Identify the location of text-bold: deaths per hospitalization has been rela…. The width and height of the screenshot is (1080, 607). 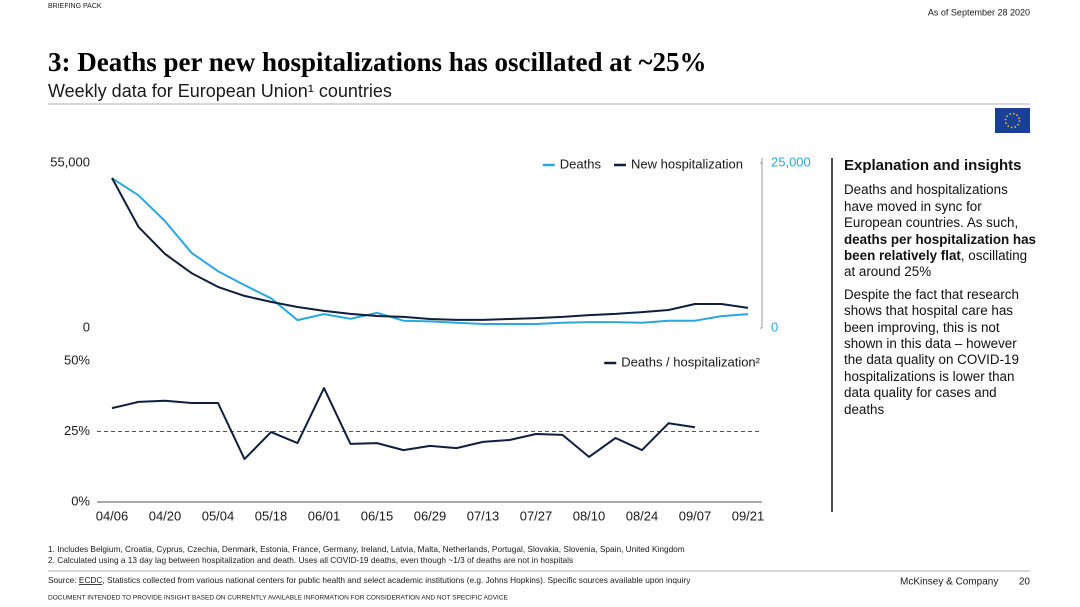
(940, 247).